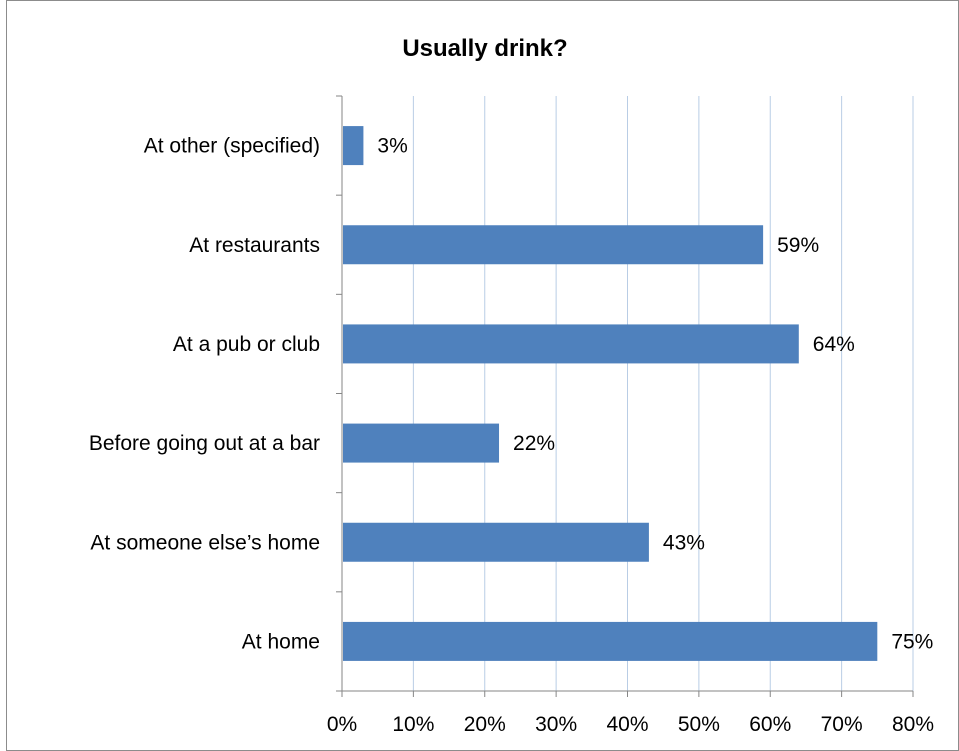 The height and width of the screenshot is (751, 959). What do you see at coordinates (204, 443) in the screenshot?
I see `category-label: Before going out at a bar` at bounding box center [204, 443].